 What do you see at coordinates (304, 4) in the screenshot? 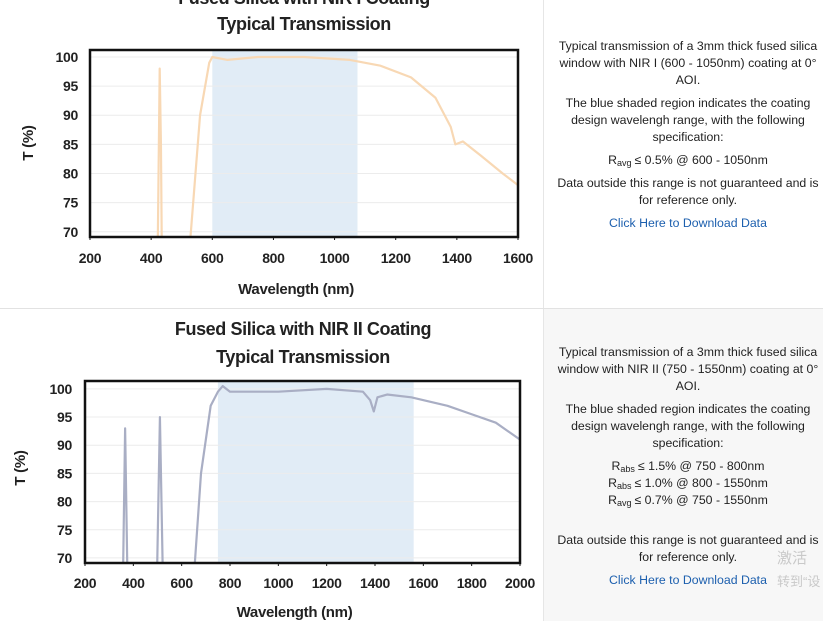
I see `chart-title: Fused Silica with NIR I Coating` at bounding box center [304, 4].